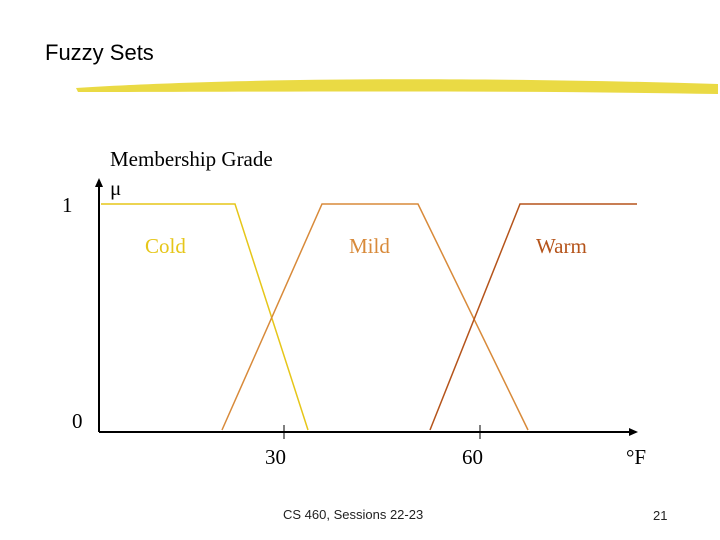  Describe the element at coordinates (397, 86) in the screenshot. I see `title-underline` at that location.